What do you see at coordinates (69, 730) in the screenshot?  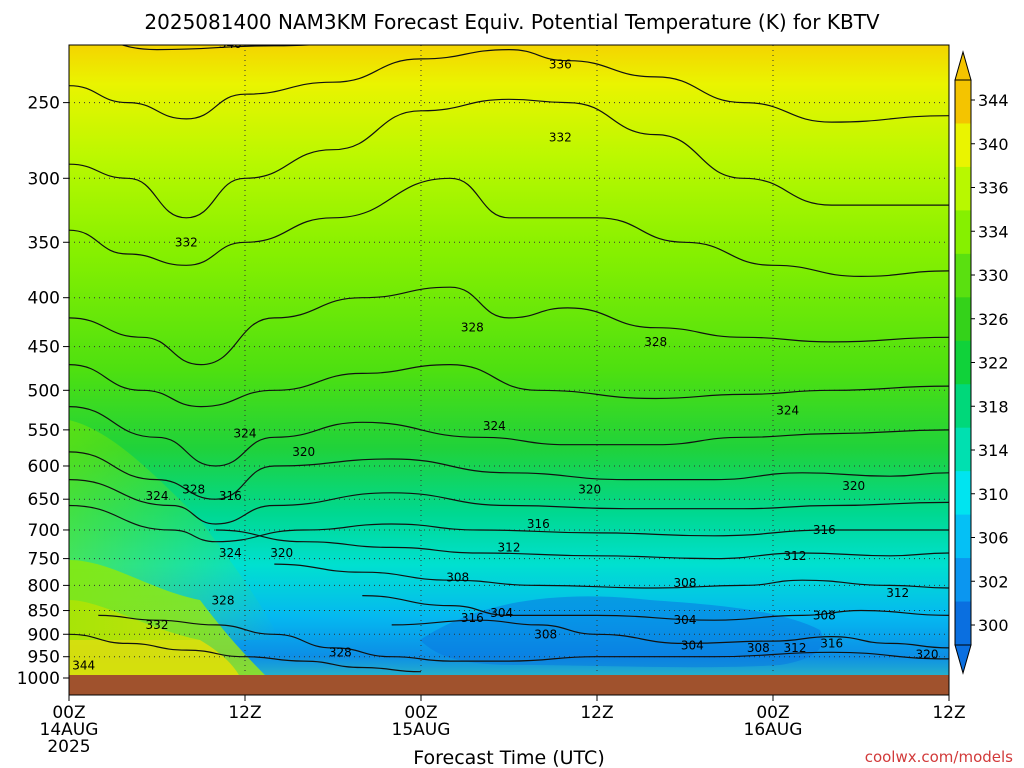 I see `x-tick-label: 14AUG` at bounding box center [69, 730].